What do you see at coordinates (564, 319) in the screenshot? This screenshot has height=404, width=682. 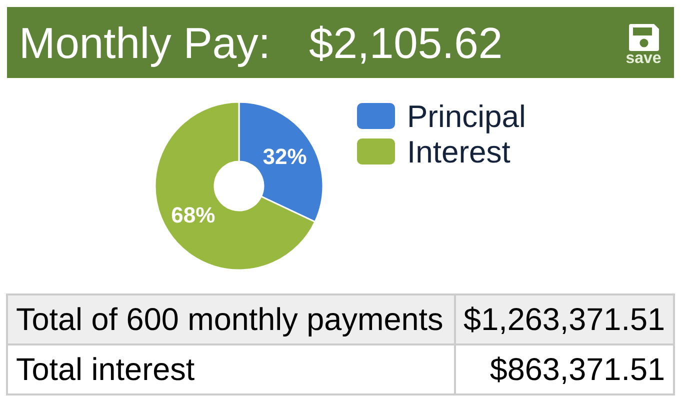 I see `text: $1,263,371.51` at bounding box center [564, 319].